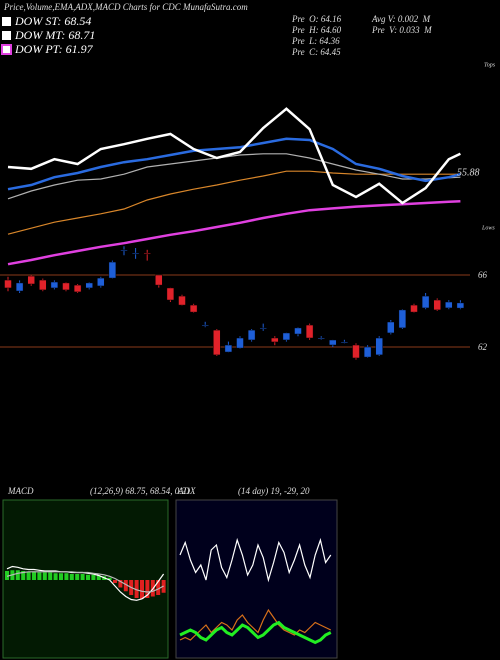  What do you see at coordinates (315, 41) in the screenshot?
I see `pre-low: Pre L: 64.36` at bounding box center [315, 41].